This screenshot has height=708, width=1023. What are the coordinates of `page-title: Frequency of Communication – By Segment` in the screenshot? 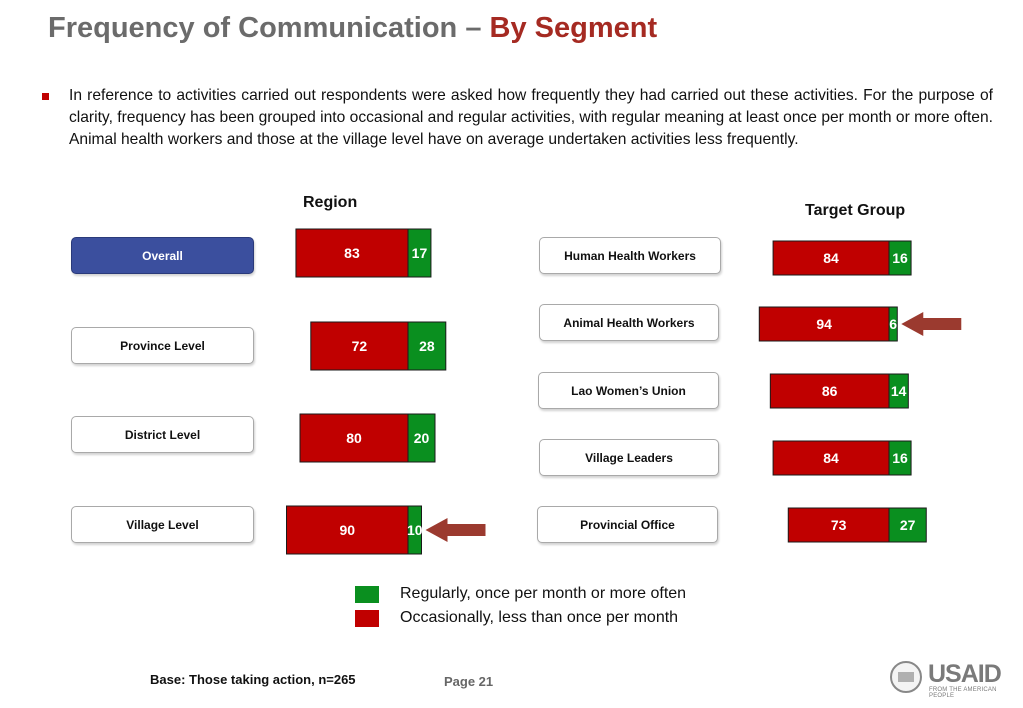 It's located at (352, 28).